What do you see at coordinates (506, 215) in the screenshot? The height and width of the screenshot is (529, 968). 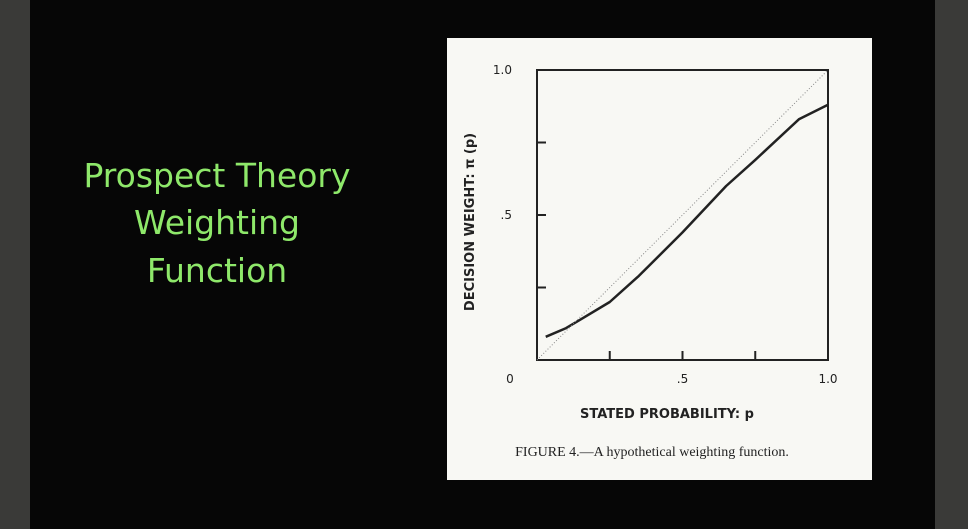 I see `y-tick-label: .5` at bounding box center [506, 215].